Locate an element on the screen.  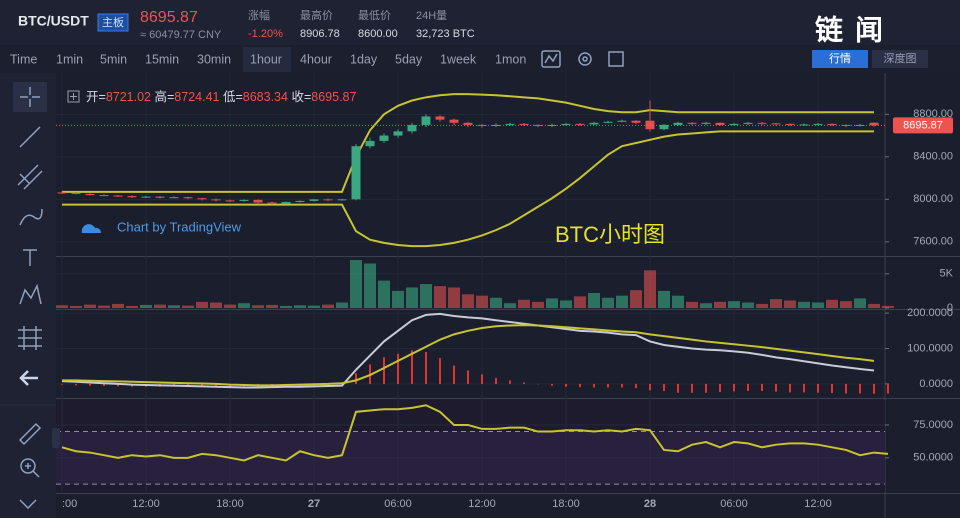
y-tick-label: 8000.00 is located at coordinates (933, 199).